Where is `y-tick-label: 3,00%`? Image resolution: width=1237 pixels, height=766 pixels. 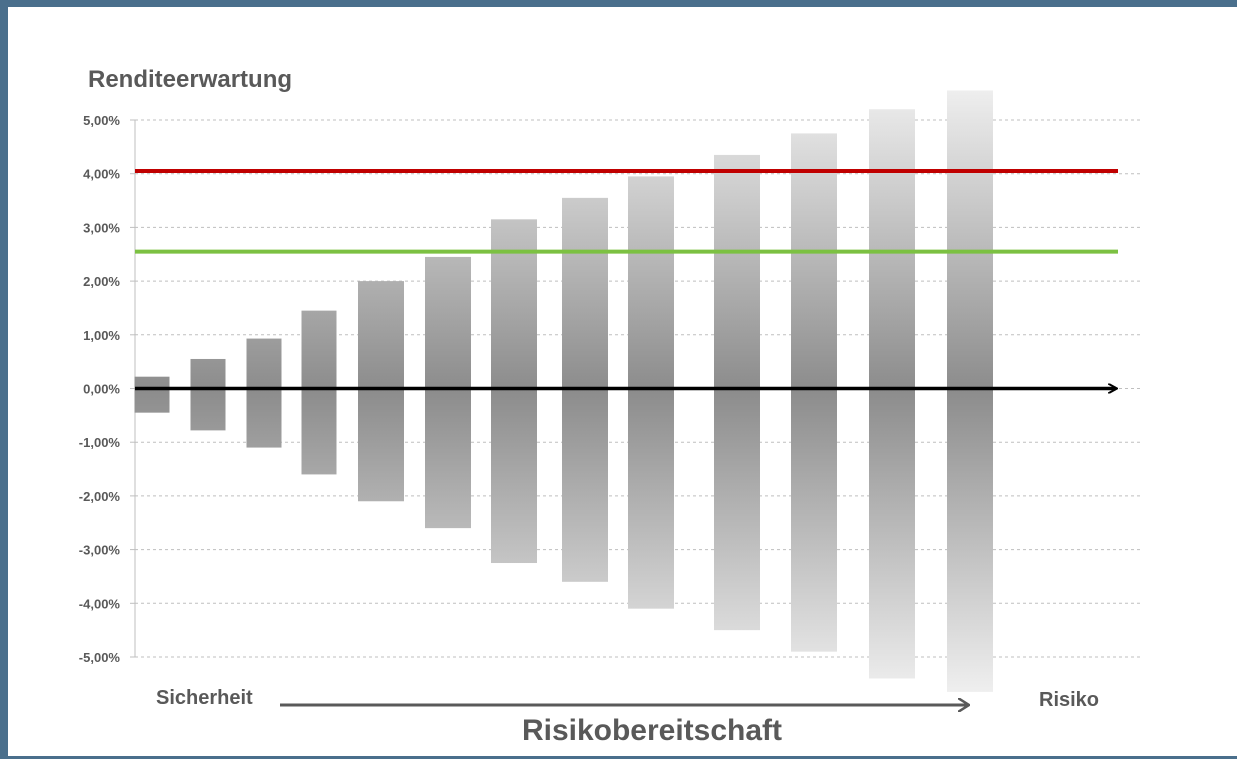 y-tick-label: 3,00% is located at coordinates (101, 227).